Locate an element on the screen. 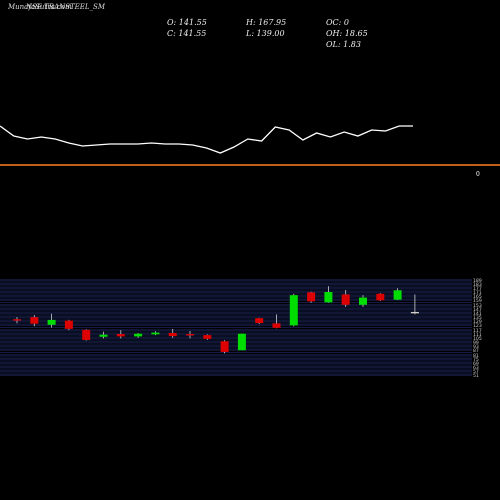  y-tick-label: 129 is located at coordinates (477, 322).